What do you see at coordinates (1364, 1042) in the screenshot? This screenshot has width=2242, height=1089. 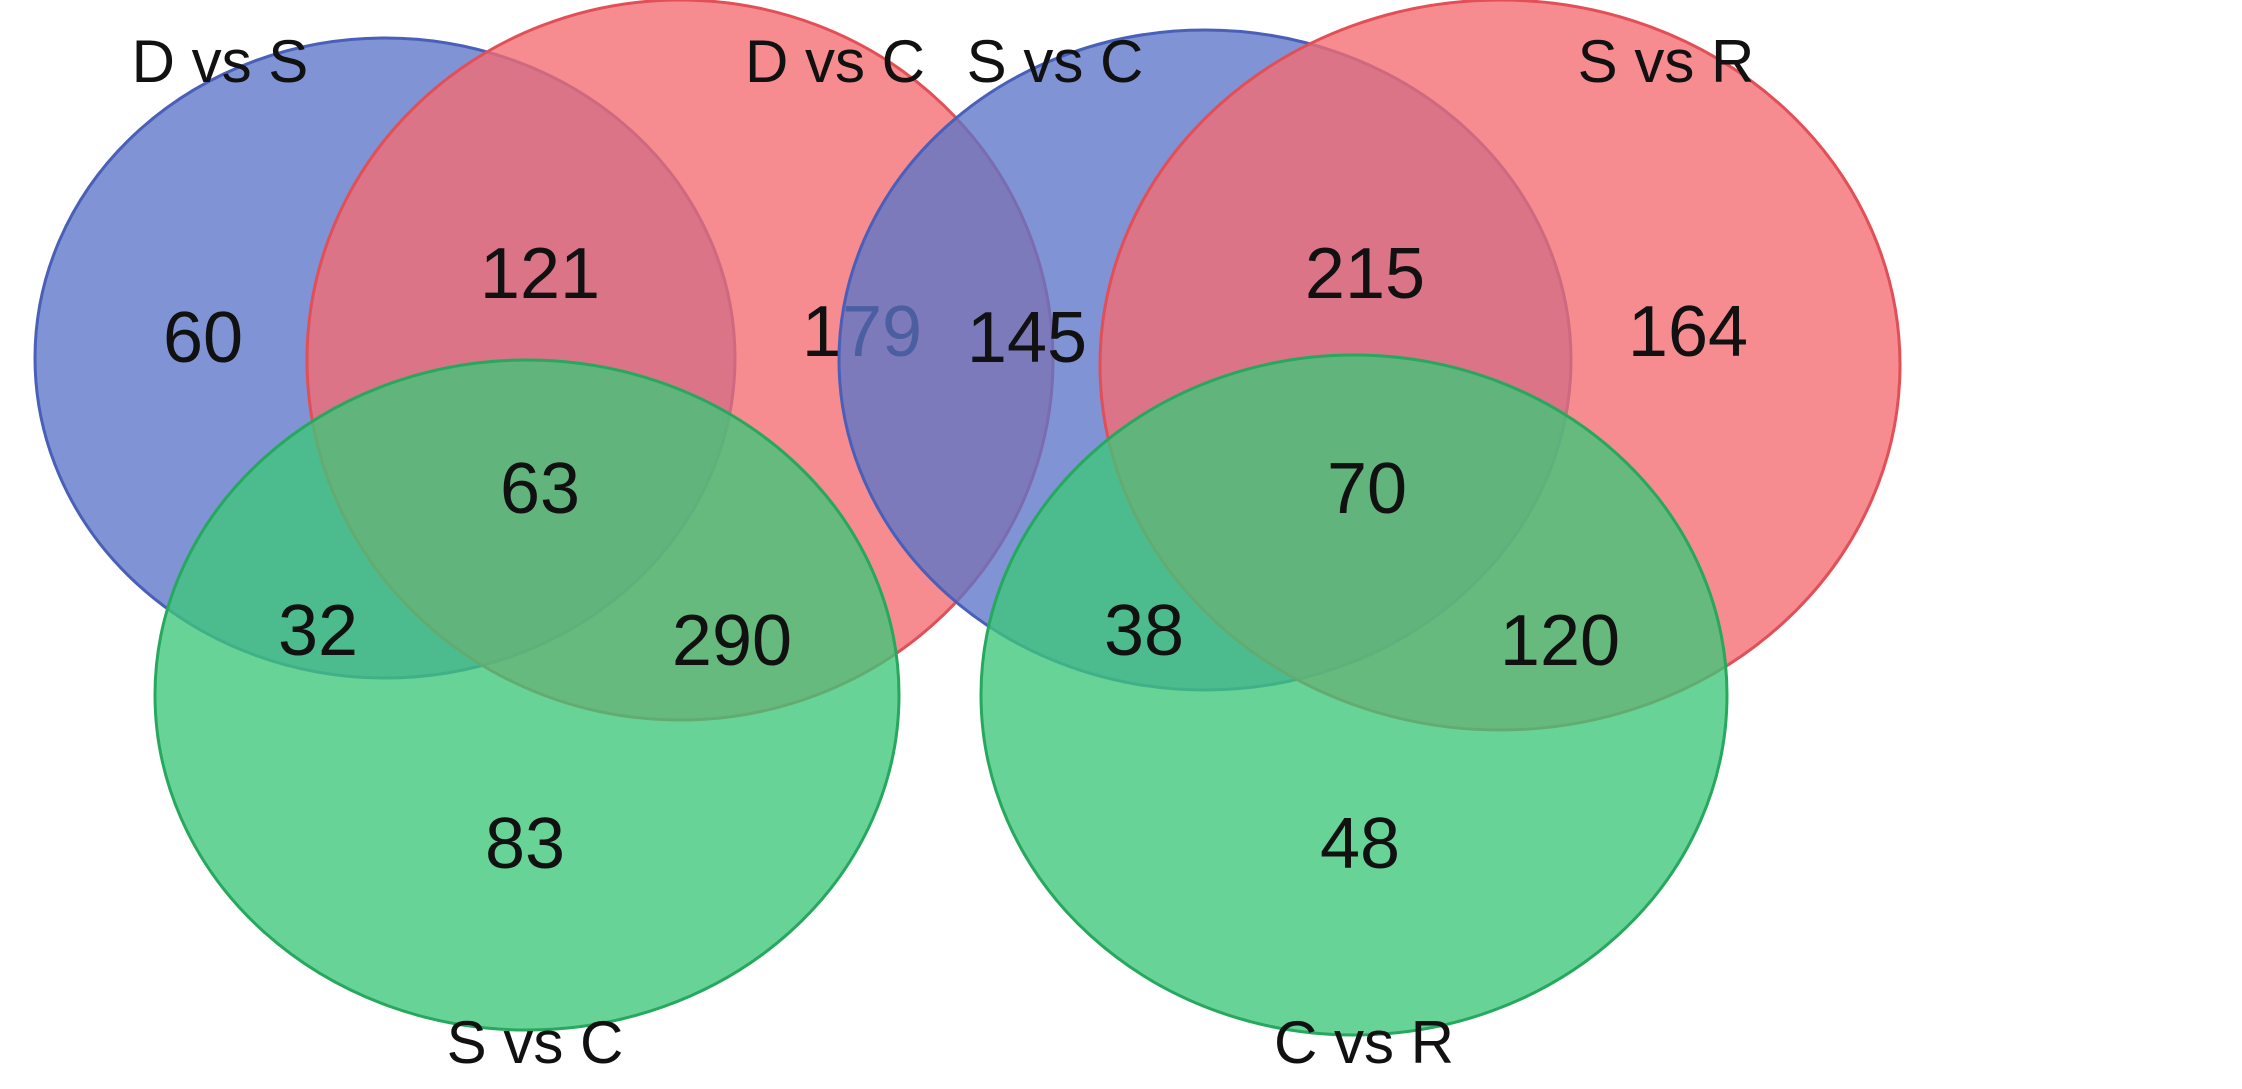 I see `venn-right-set-label-bottom: C vs R` at bounding box center [1364, 1042].